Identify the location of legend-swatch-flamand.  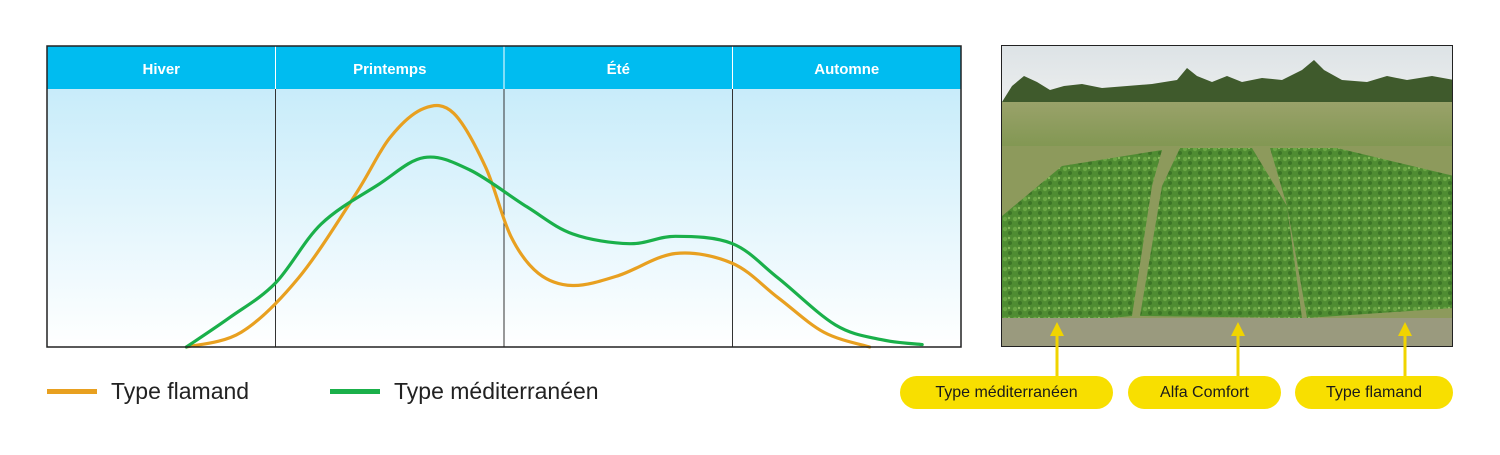
(72, 391).